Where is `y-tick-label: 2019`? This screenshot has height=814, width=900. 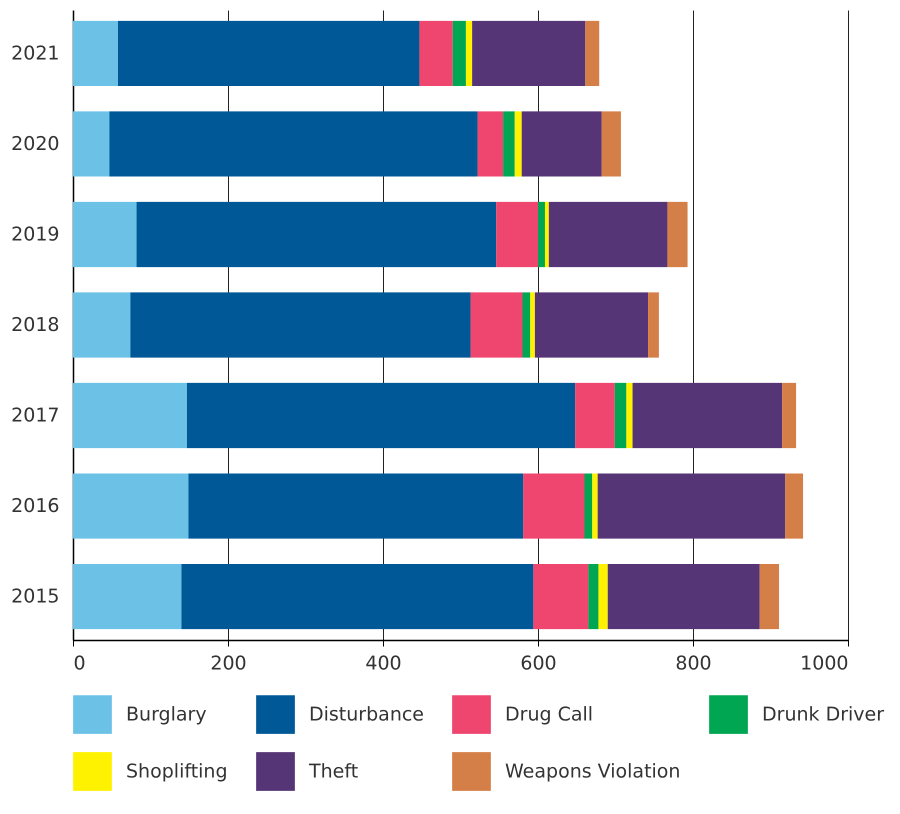
y-tick-label: 2019 is located at coordinates (35, 234).